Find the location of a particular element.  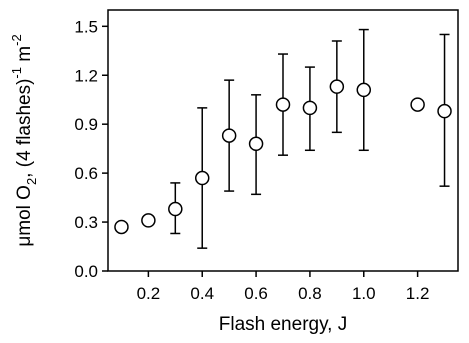

x-tick-label: 0.4 is located at coordinates (202, 293).